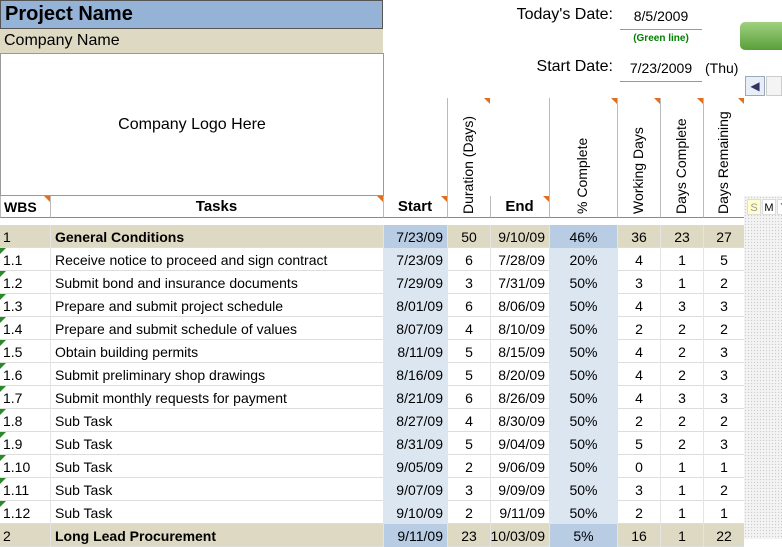  Describe the element at coordinates (519, 259) in the screenshot. I see `table-cell: 7/28/09` at that location.